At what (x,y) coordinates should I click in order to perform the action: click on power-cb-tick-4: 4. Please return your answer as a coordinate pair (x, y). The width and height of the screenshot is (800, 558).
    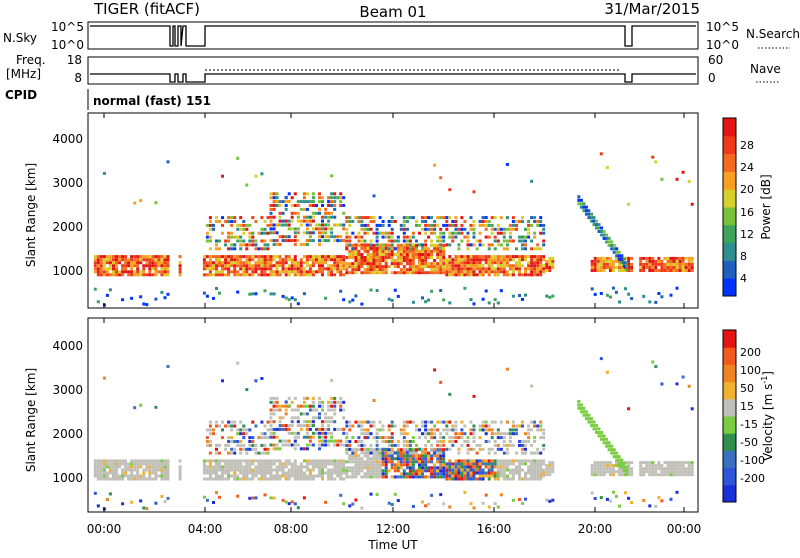
    Looking at the image, I should click on (743, 278).